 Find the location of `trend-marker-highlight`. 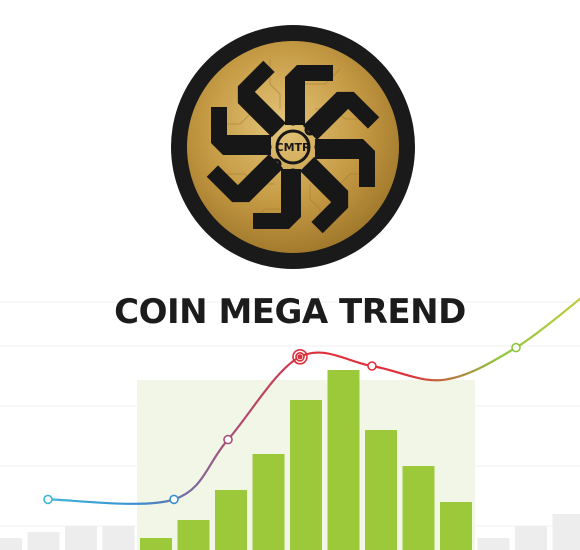

trend-marker-highlight is located at coordinates (300, 356).